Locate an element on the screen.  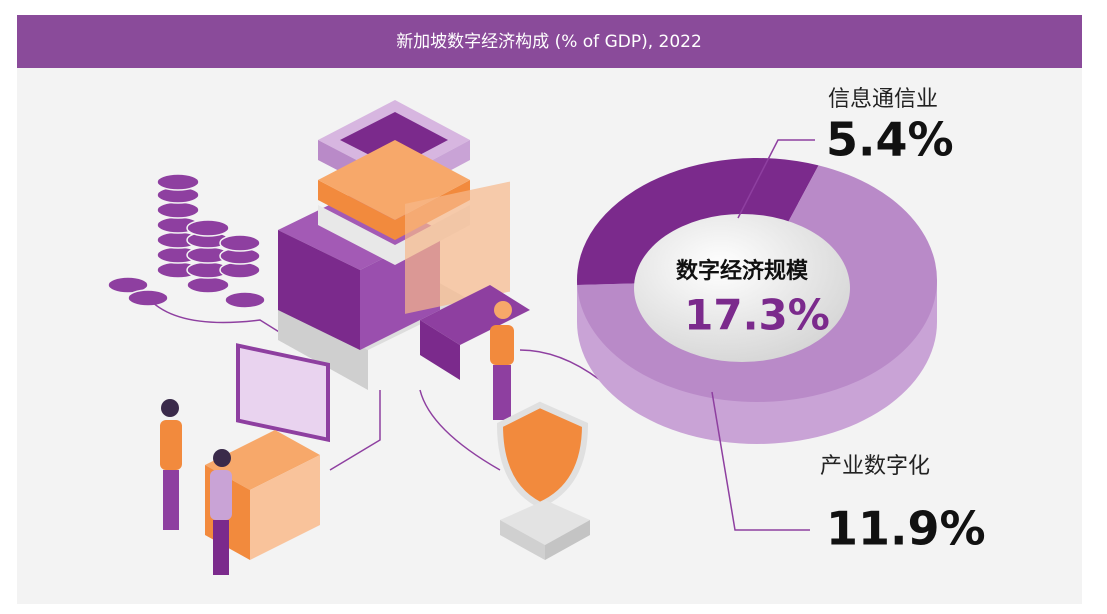
donut-hole is located at coordinates (742, 288).